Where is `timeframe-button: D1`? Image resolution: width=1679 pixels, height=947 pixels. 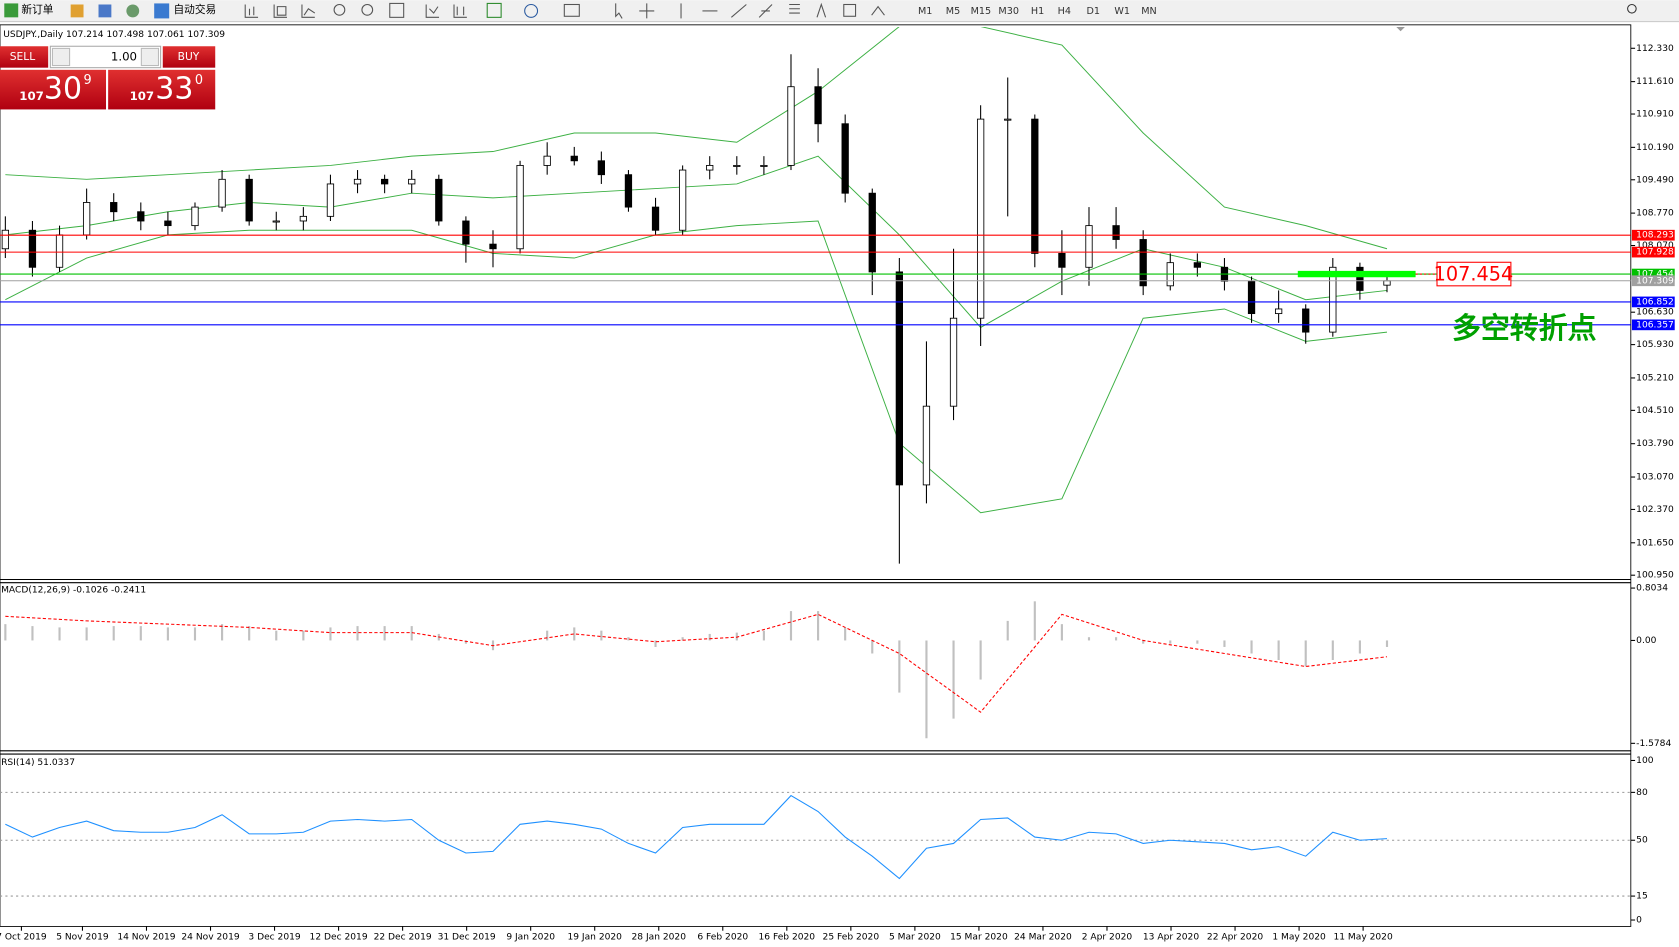 timeframe-button: D1 is located at coordinates (1094, 11).